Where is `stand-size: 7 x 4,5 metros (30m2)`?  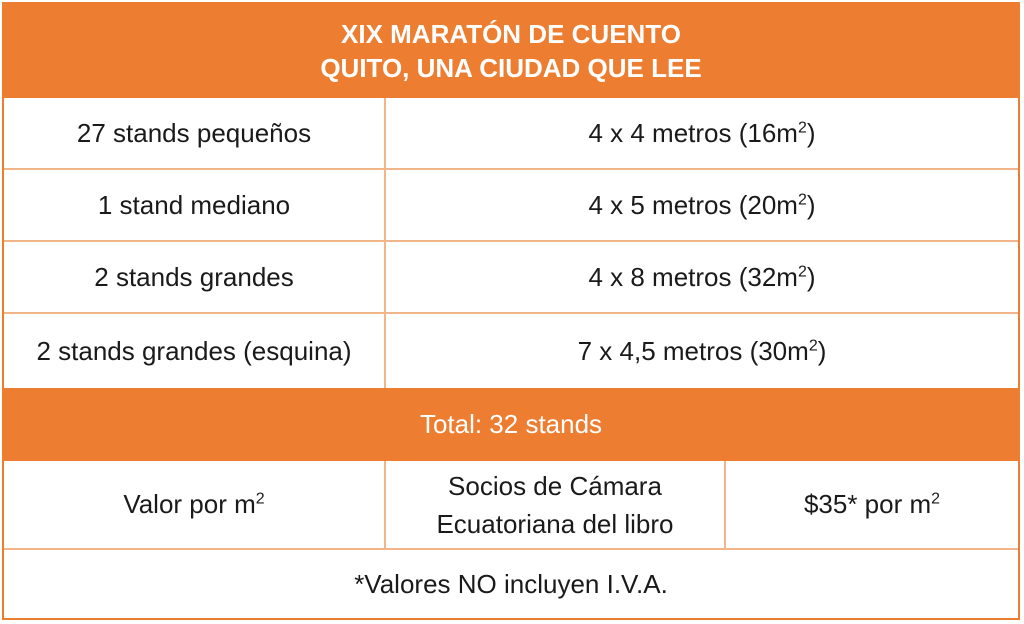
stand-size: 7 x 4,5 metros (30m2) is located at coordinates (702, 350).